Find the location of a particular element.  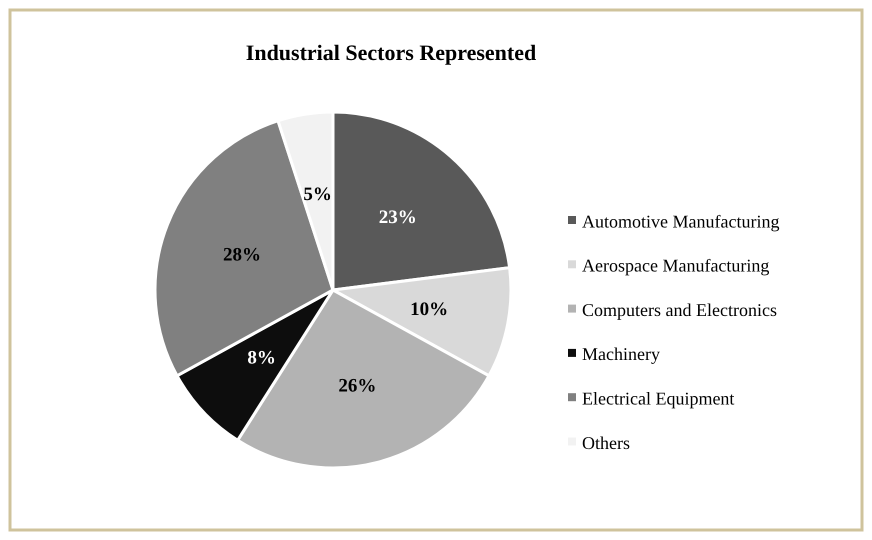

legend-label: Aerospace Manufacturing is located at coordinates (676, 266).